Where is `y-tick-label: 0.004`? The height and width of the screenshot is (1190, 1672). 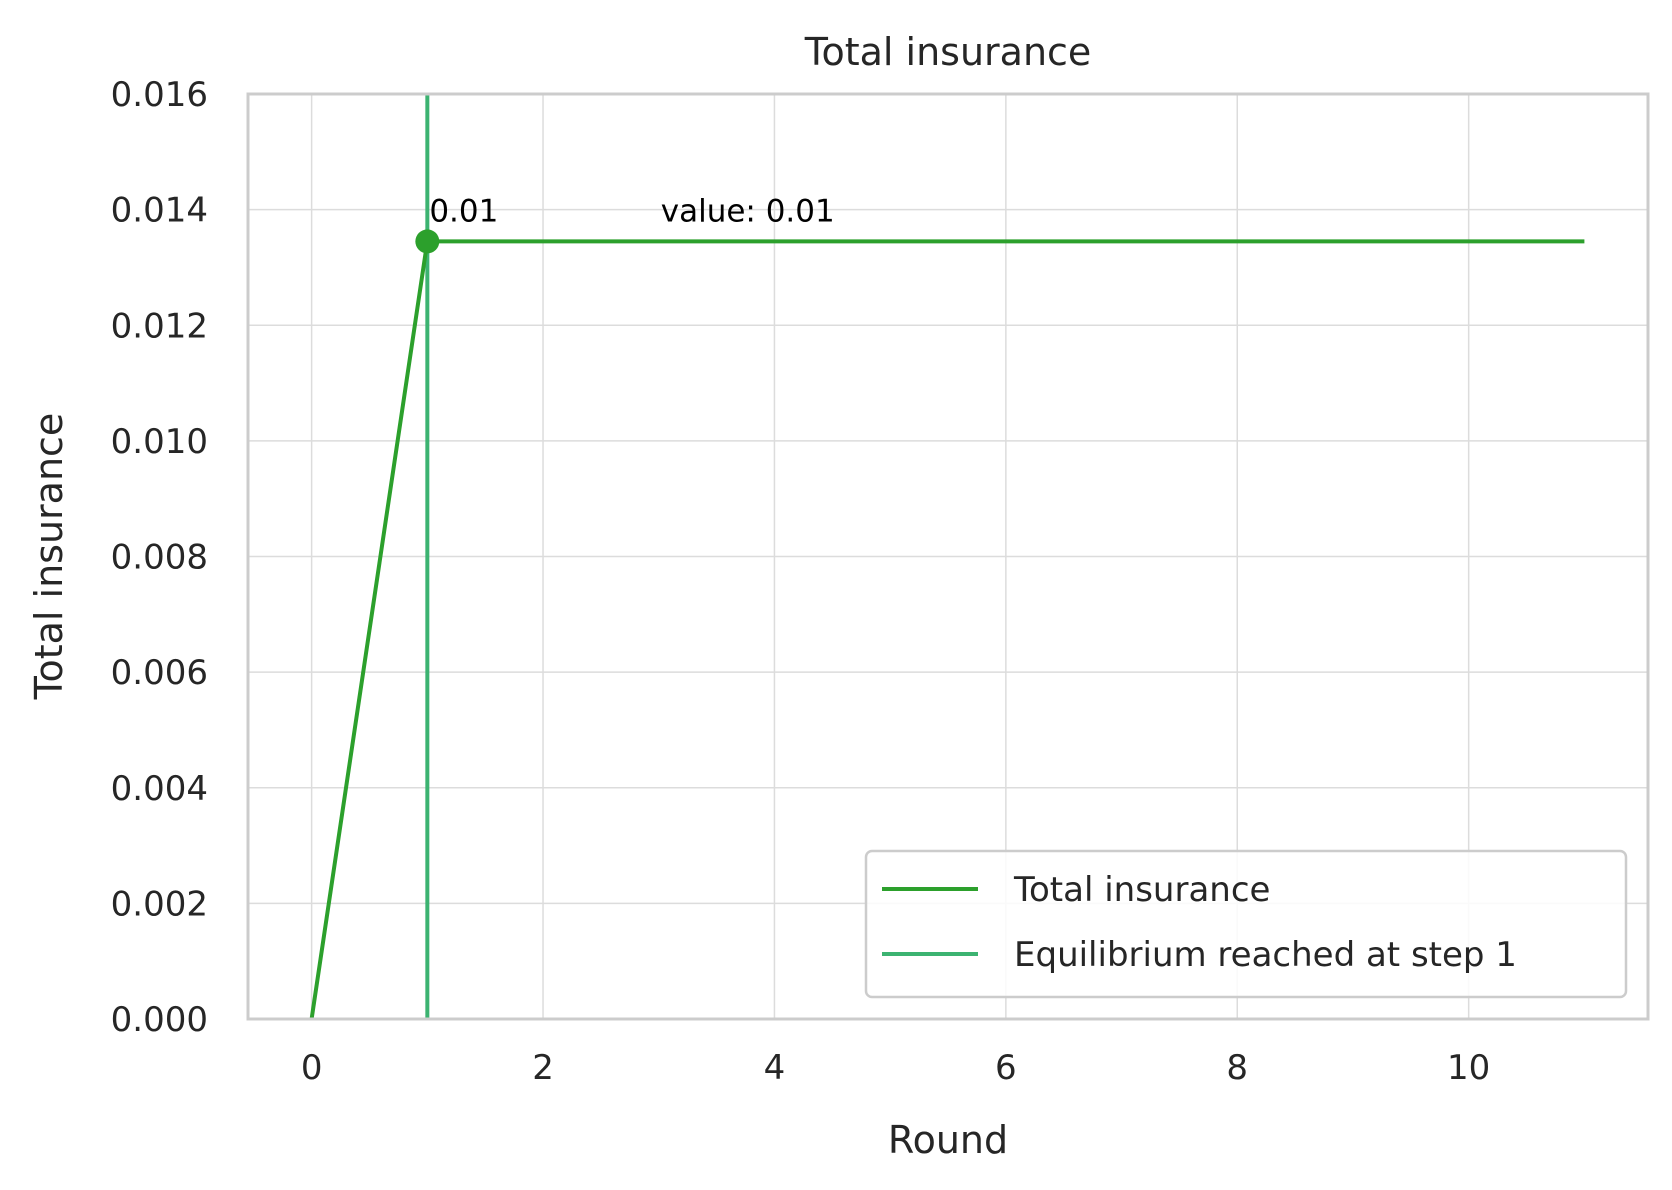 y-tick-label: 0.004 is located at coordinates (159, 789).